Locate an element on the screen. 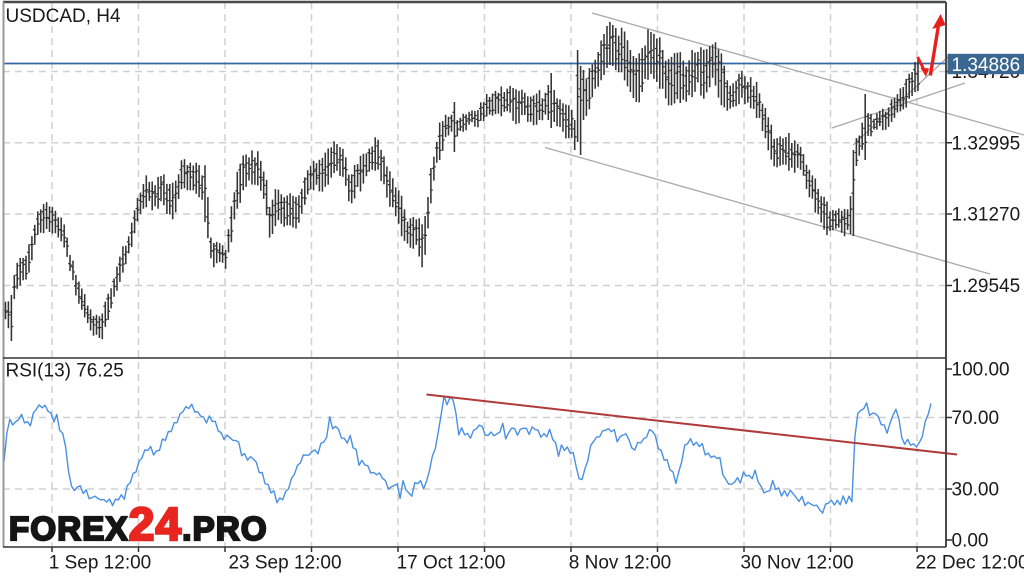  svg-text: 1.29545 is located at coordinates (986, 286).